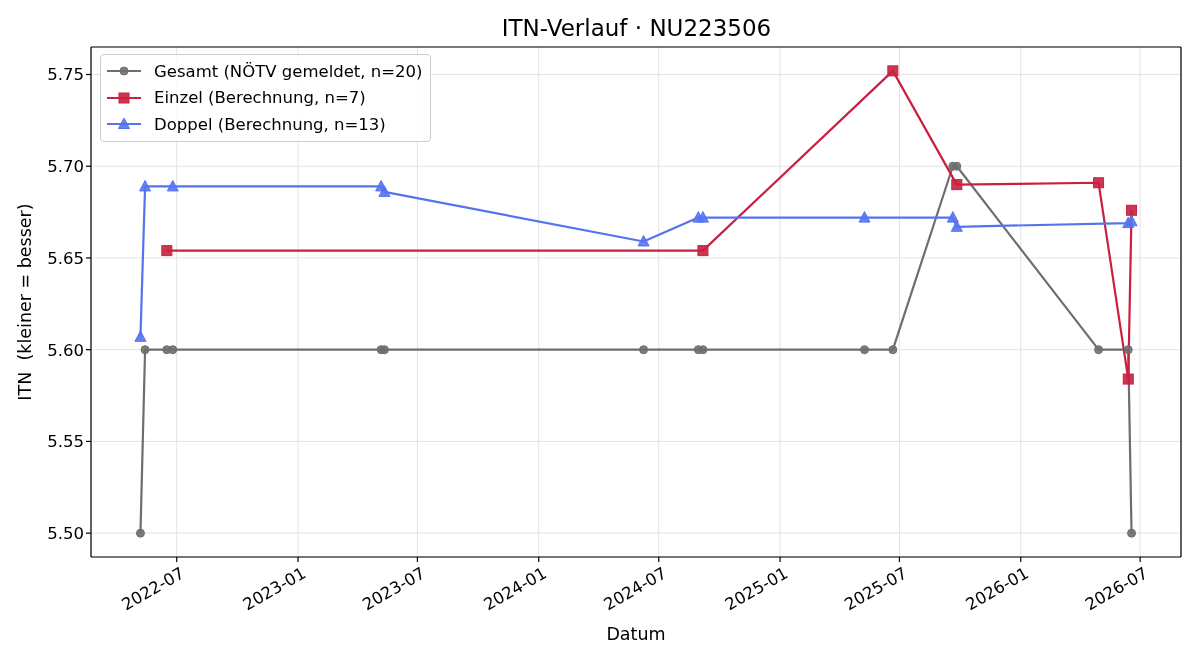  I want to click on y-tick-label: 5.65, so click(65, 258).